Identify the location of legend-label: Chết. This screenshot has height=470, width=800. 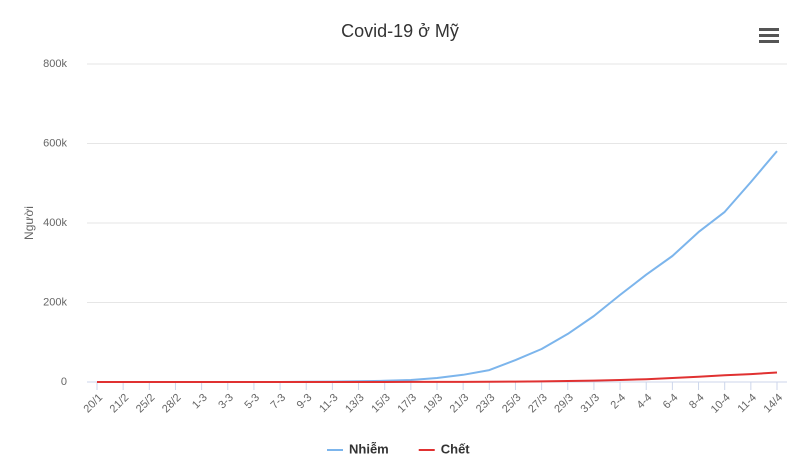
(456, 448).